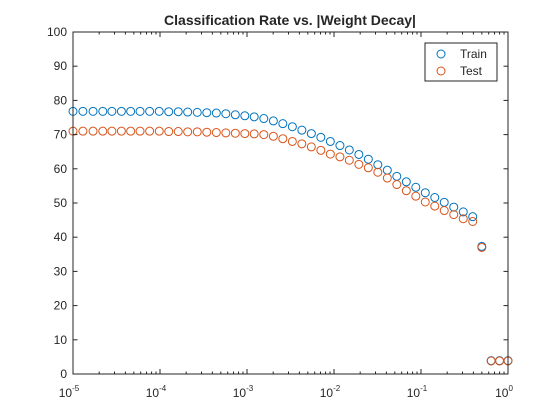 Image resolution: width=560 pixels, height=420 pixels. Describe the element at coordinates (156, 392) in the screenshot. I see `x-tick-label: 10⁻⁴` at that location.